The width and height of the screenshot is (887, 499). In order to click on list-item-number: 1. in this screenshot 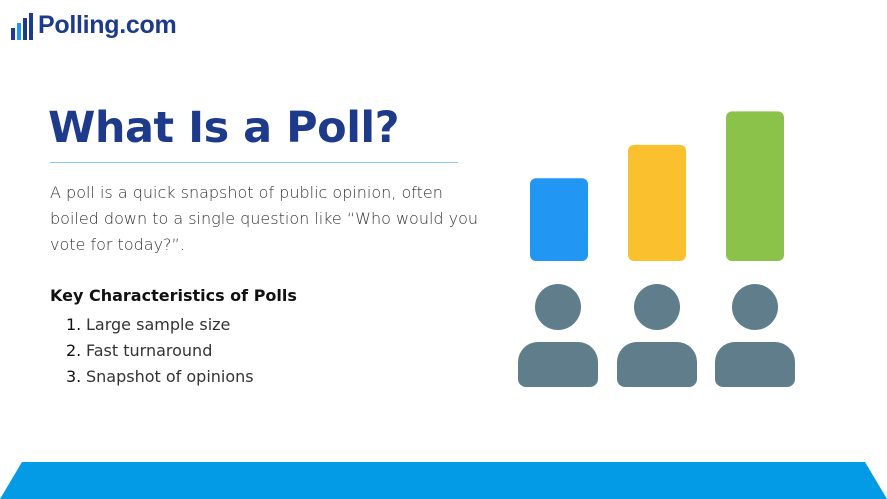, I will do `click(74, 324)`.